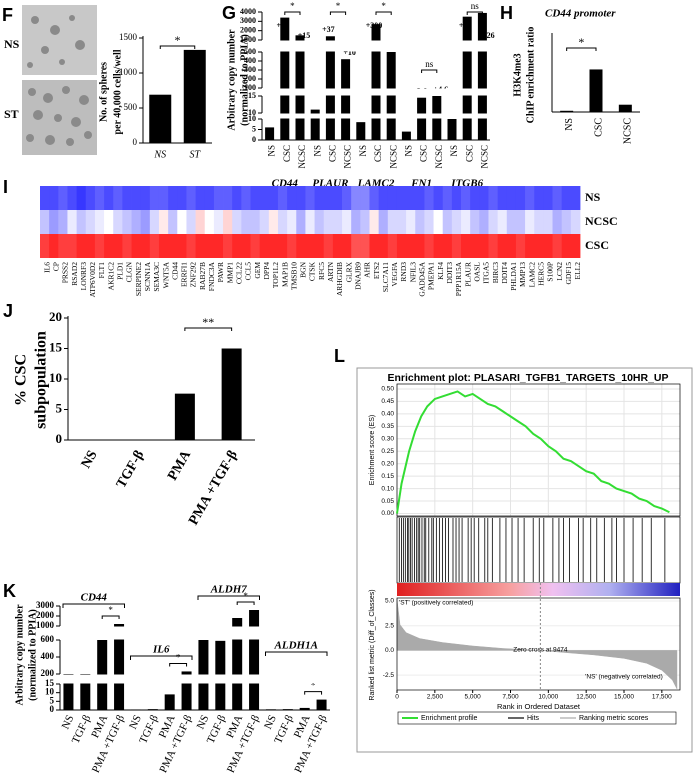 This screenshot has width=696, height=779. I want to click on column-label: LAMC2, so click(531, 275).